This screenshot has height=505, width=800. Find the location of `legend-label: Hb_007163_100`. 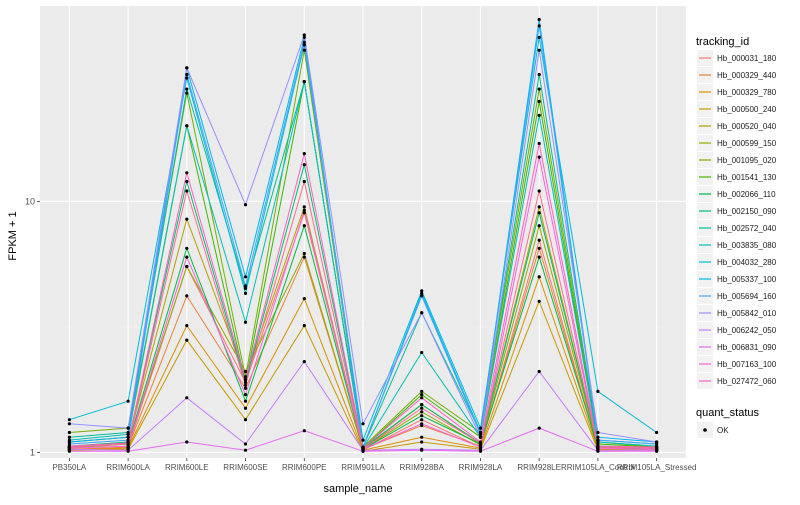

legend-label: Hb_007163_100 is located at coordinates (747, 364).